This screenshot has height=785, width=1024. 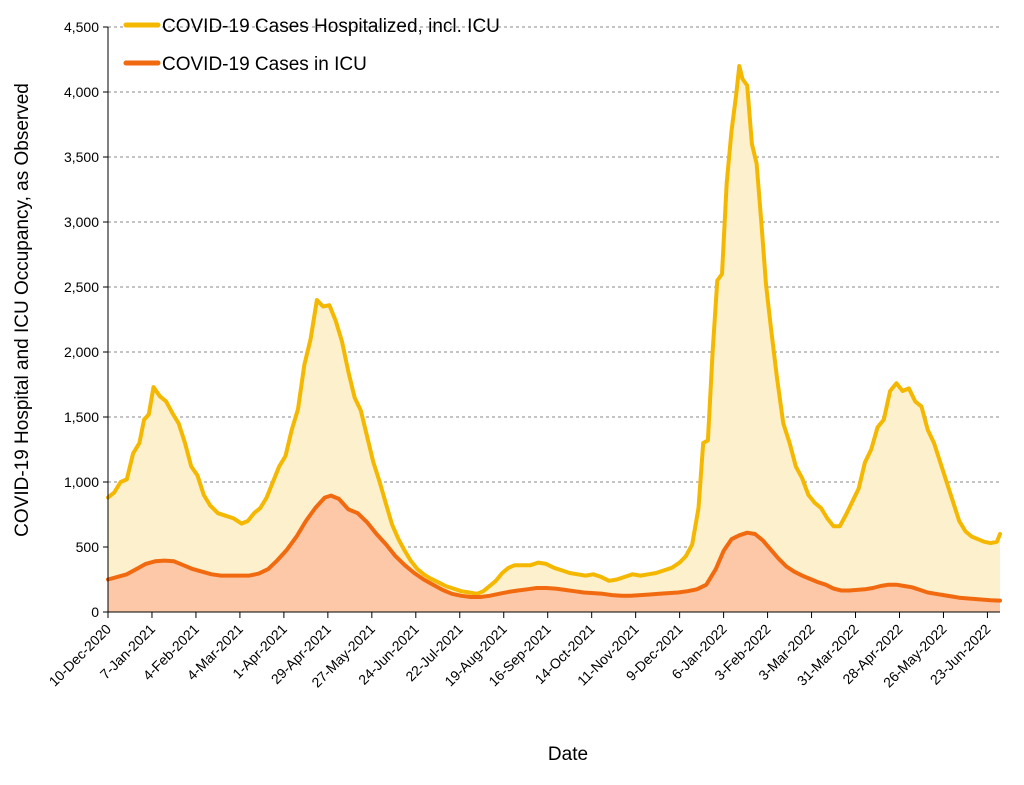 What do you see at coordinates (81, 352) in the screenshot?
I see `y-tick-label: 2,000` at bounding box center [81, 352].